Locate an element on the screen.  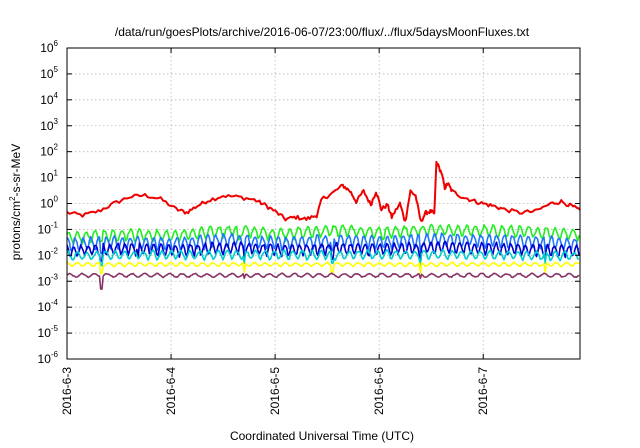
y-tick-exponent: 5 is located at coordinates (56, 69).